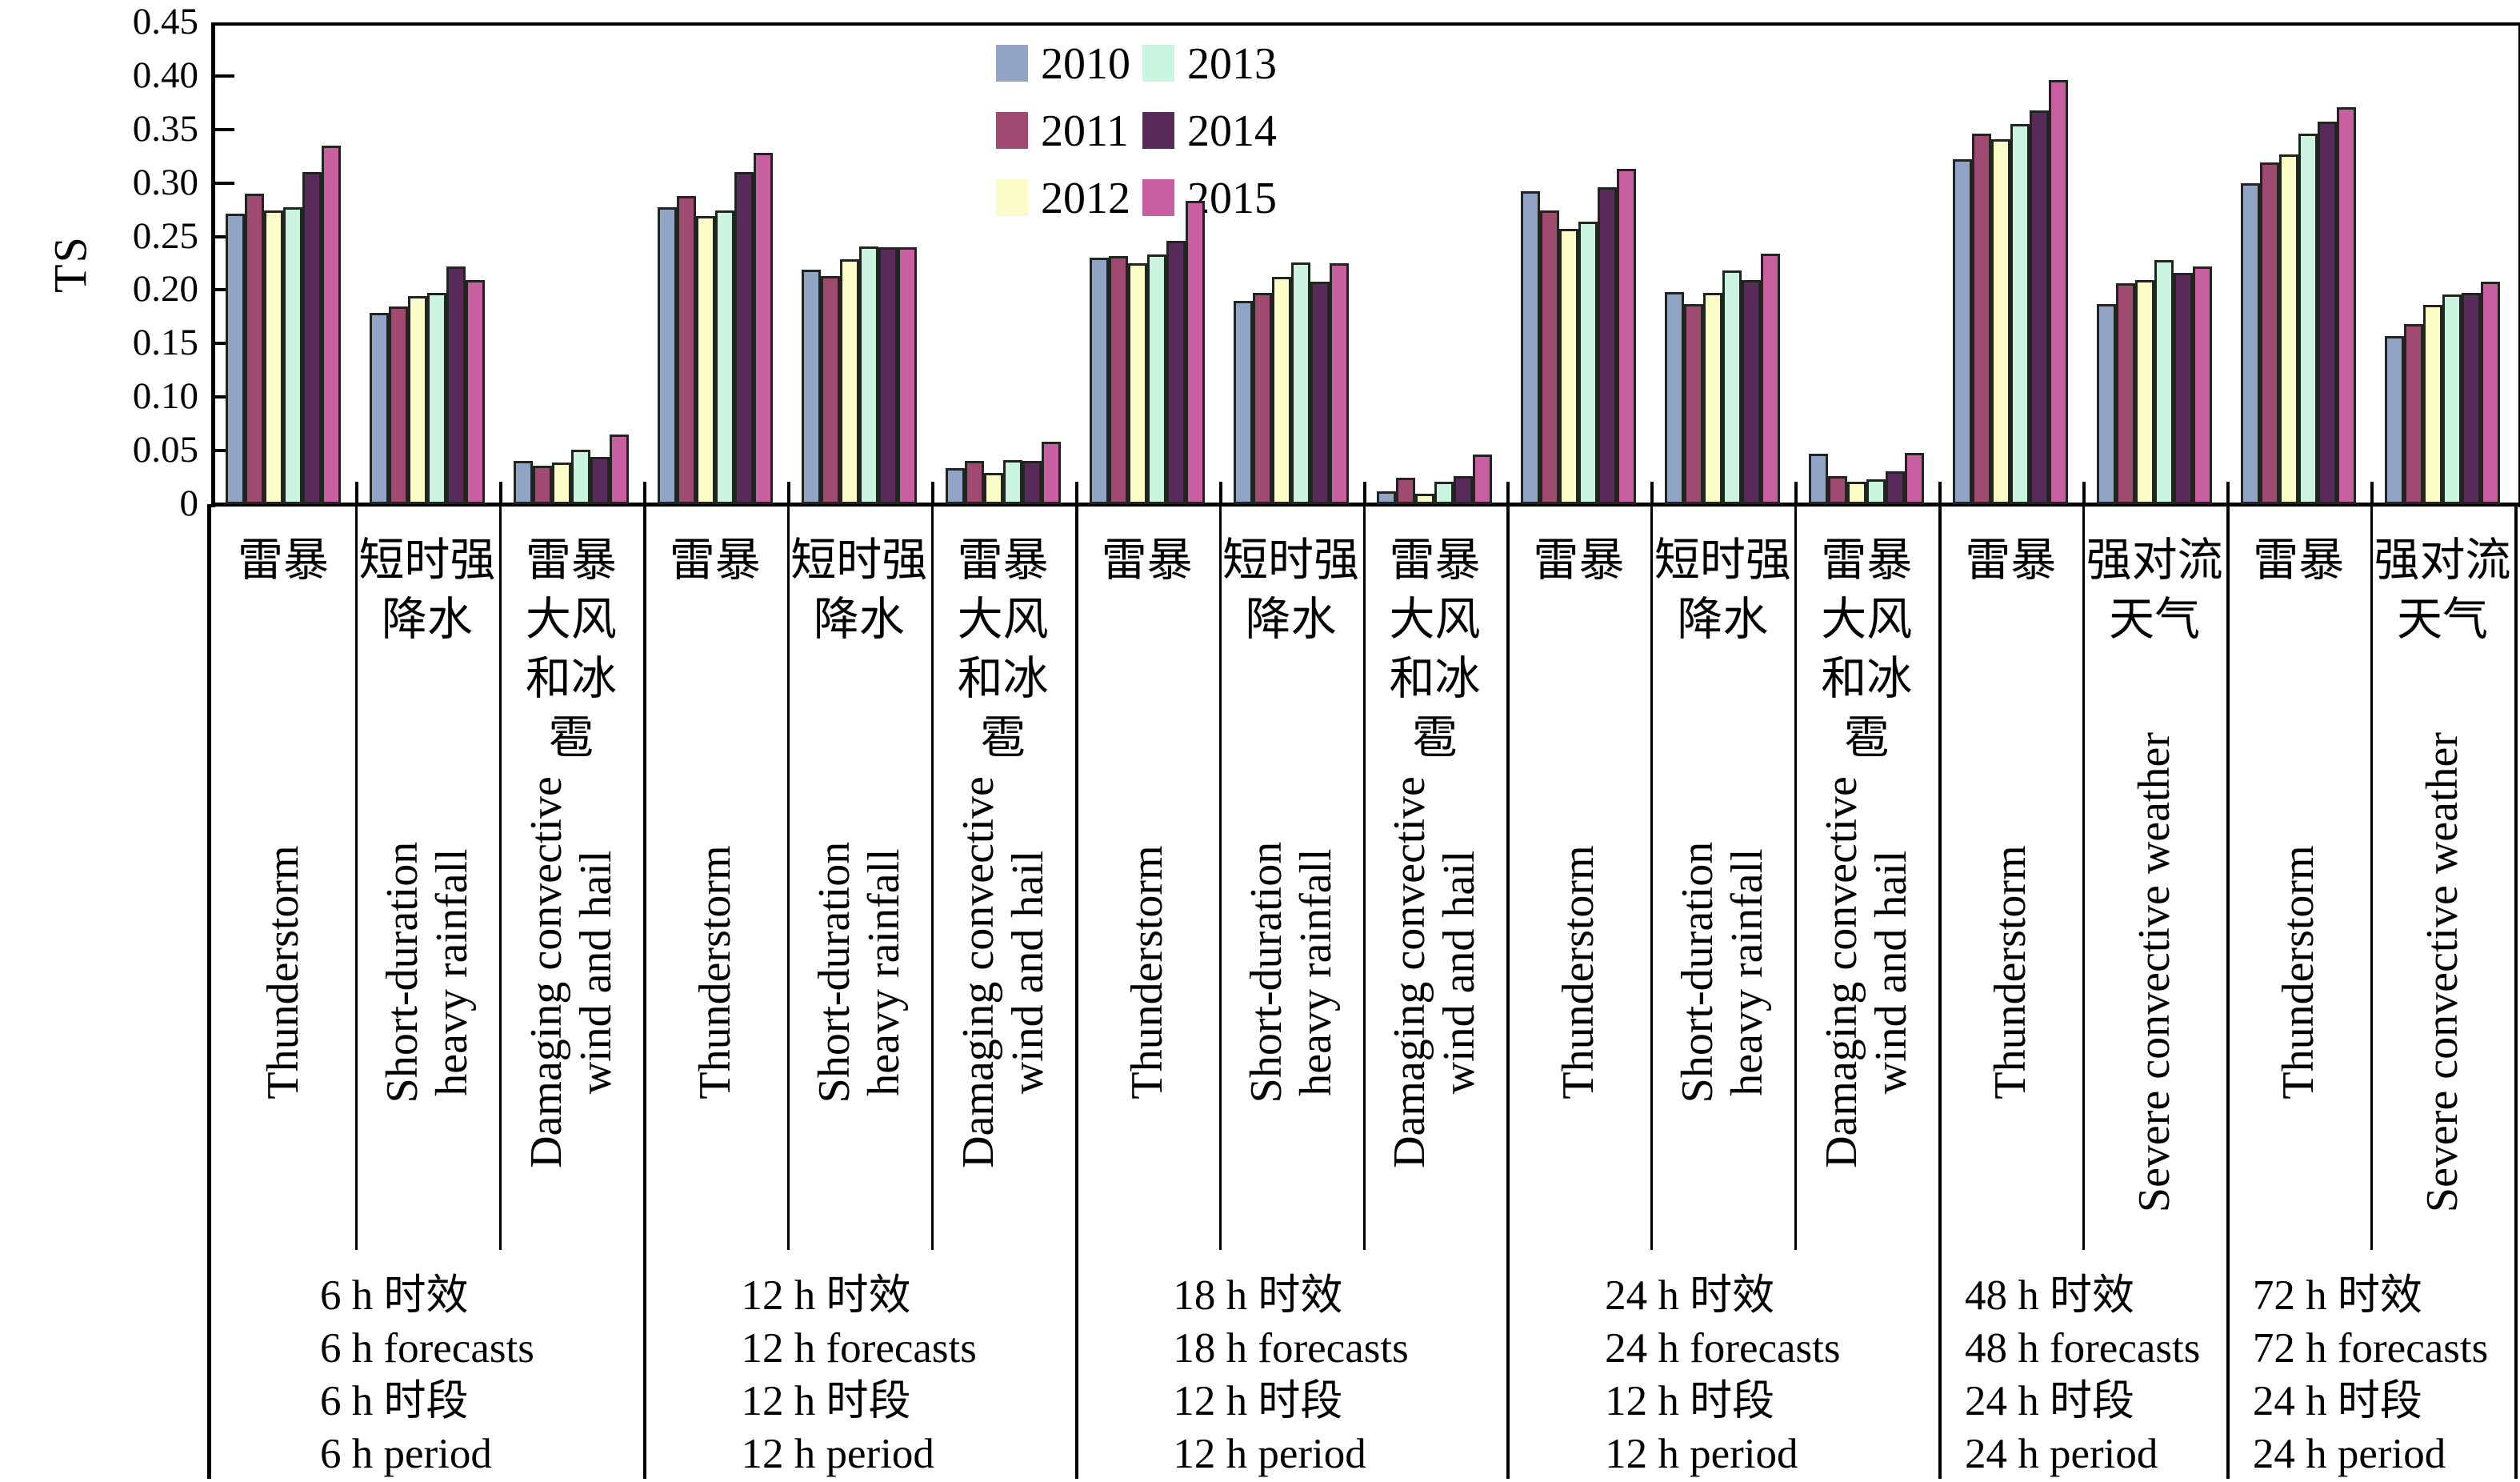 The image size is (2520, 1482). I want to click on section-footer-lines: 12 h 时效 12 h forecasts 12 h 时段 12 h period, so click(859, 1374).